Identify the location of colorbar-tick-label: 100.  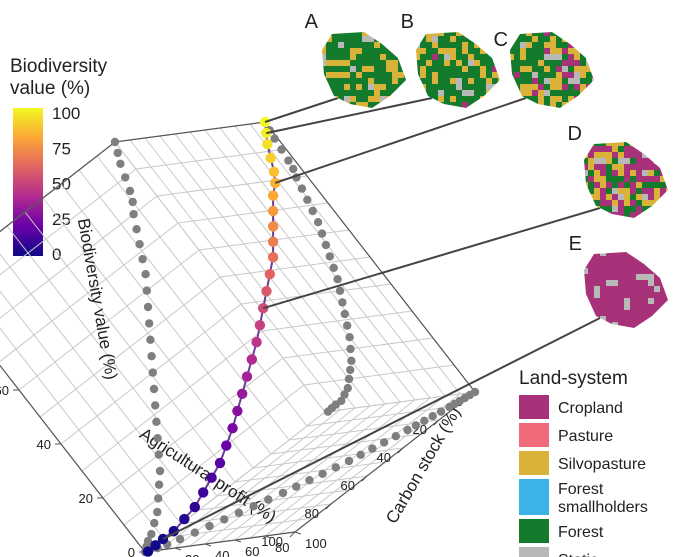
(66, 113).